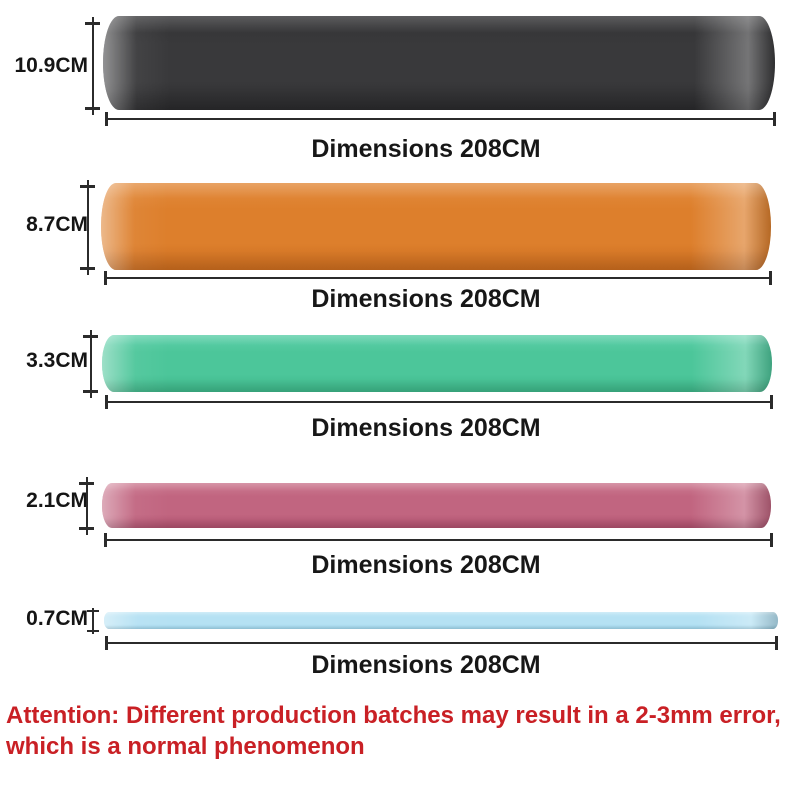 This screenshot has height=800, width=800. Describe the element at coordinates (57, 224) in the screenshot. I see `band-width-label: 8.7CM` at that location.